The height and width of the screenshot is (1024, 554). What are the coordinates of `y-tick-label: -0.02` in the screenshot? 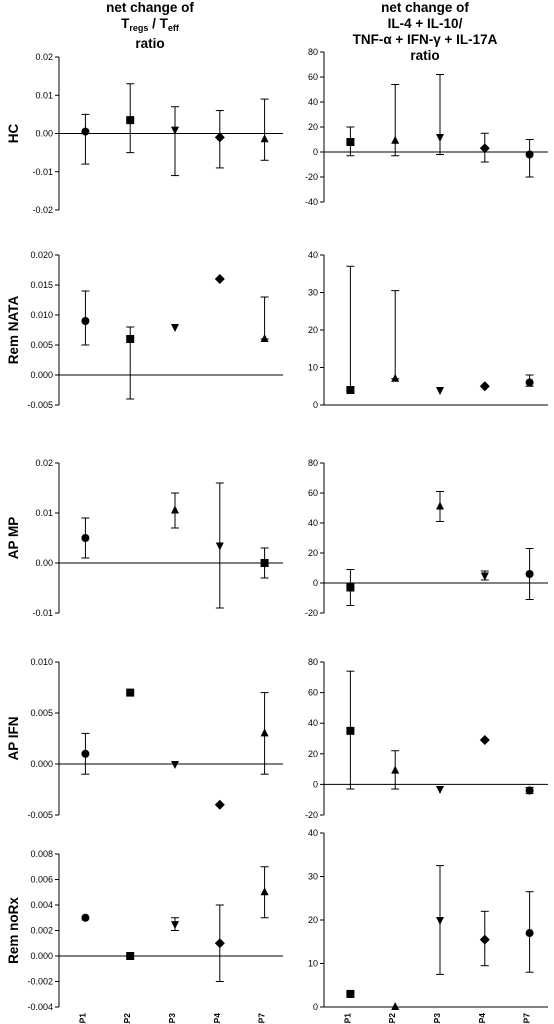 It's located at (42, 210).